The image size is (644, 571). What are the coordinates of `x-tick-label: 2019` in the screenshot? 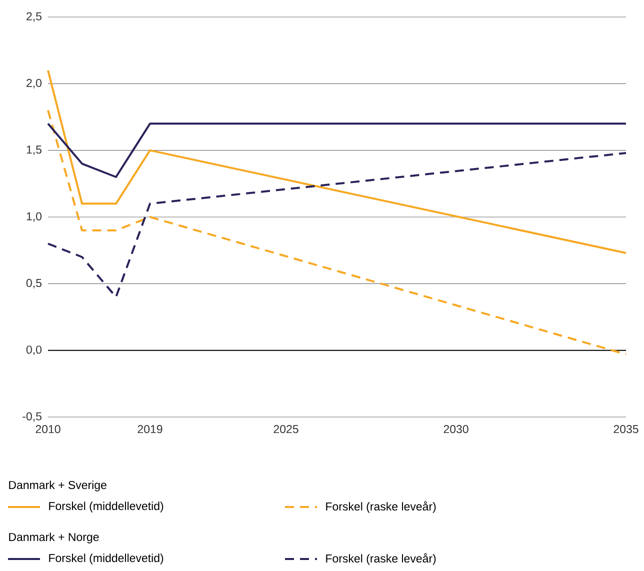 It's located at (150, 429).